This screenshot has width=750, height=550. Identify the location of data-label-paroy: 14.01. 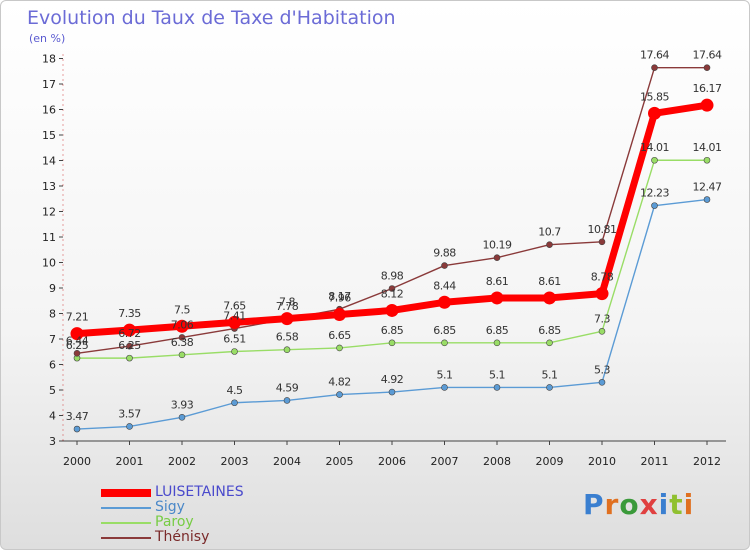
(707, 147).